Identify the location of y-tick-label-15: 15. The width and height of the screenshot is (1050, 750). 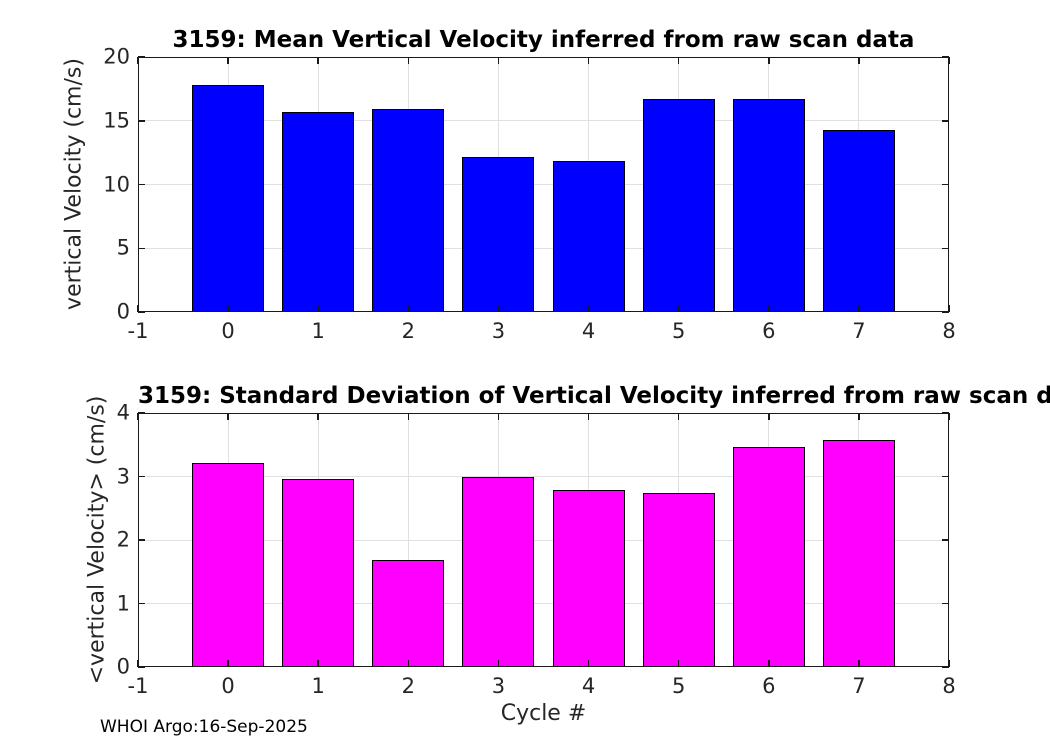
(116, 120).